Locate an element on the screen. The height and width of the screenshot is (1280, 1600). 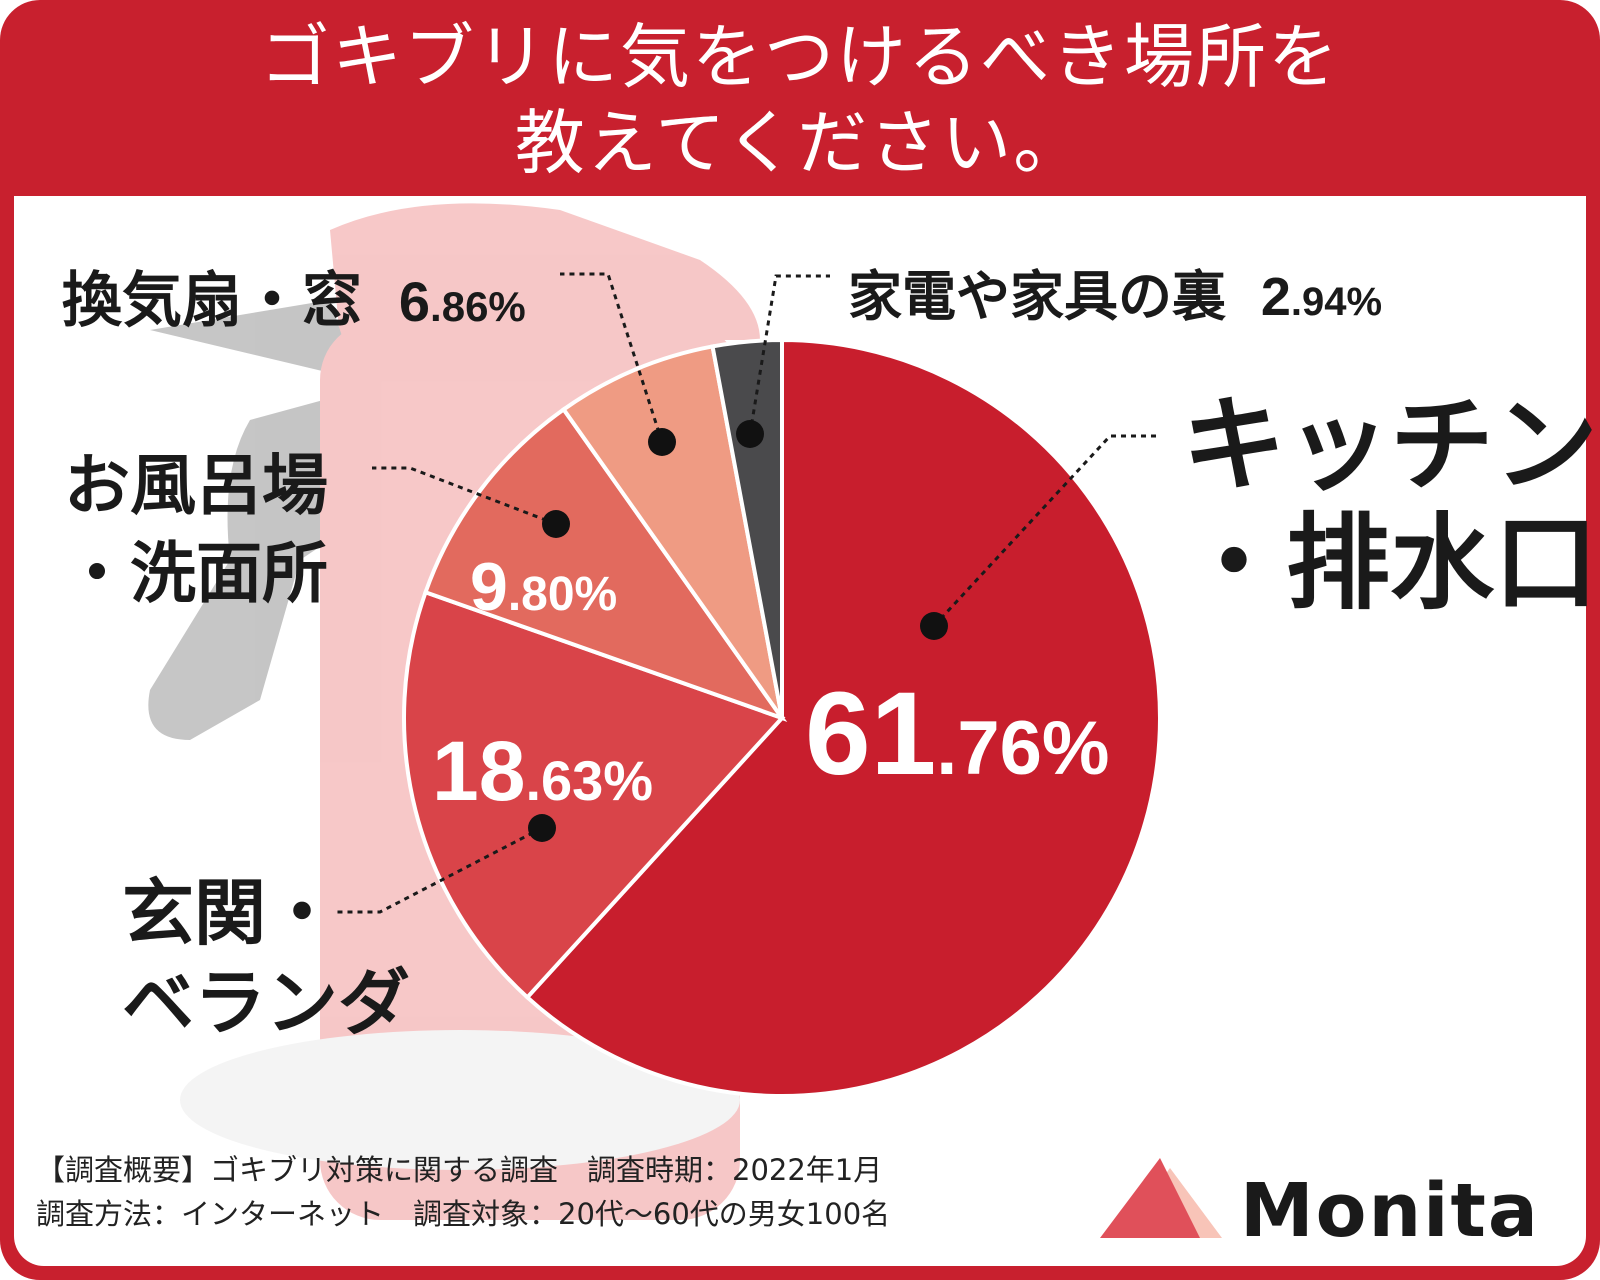
label-kitchen: キッチン ・排水口 is located at coordinates (1390, 504).